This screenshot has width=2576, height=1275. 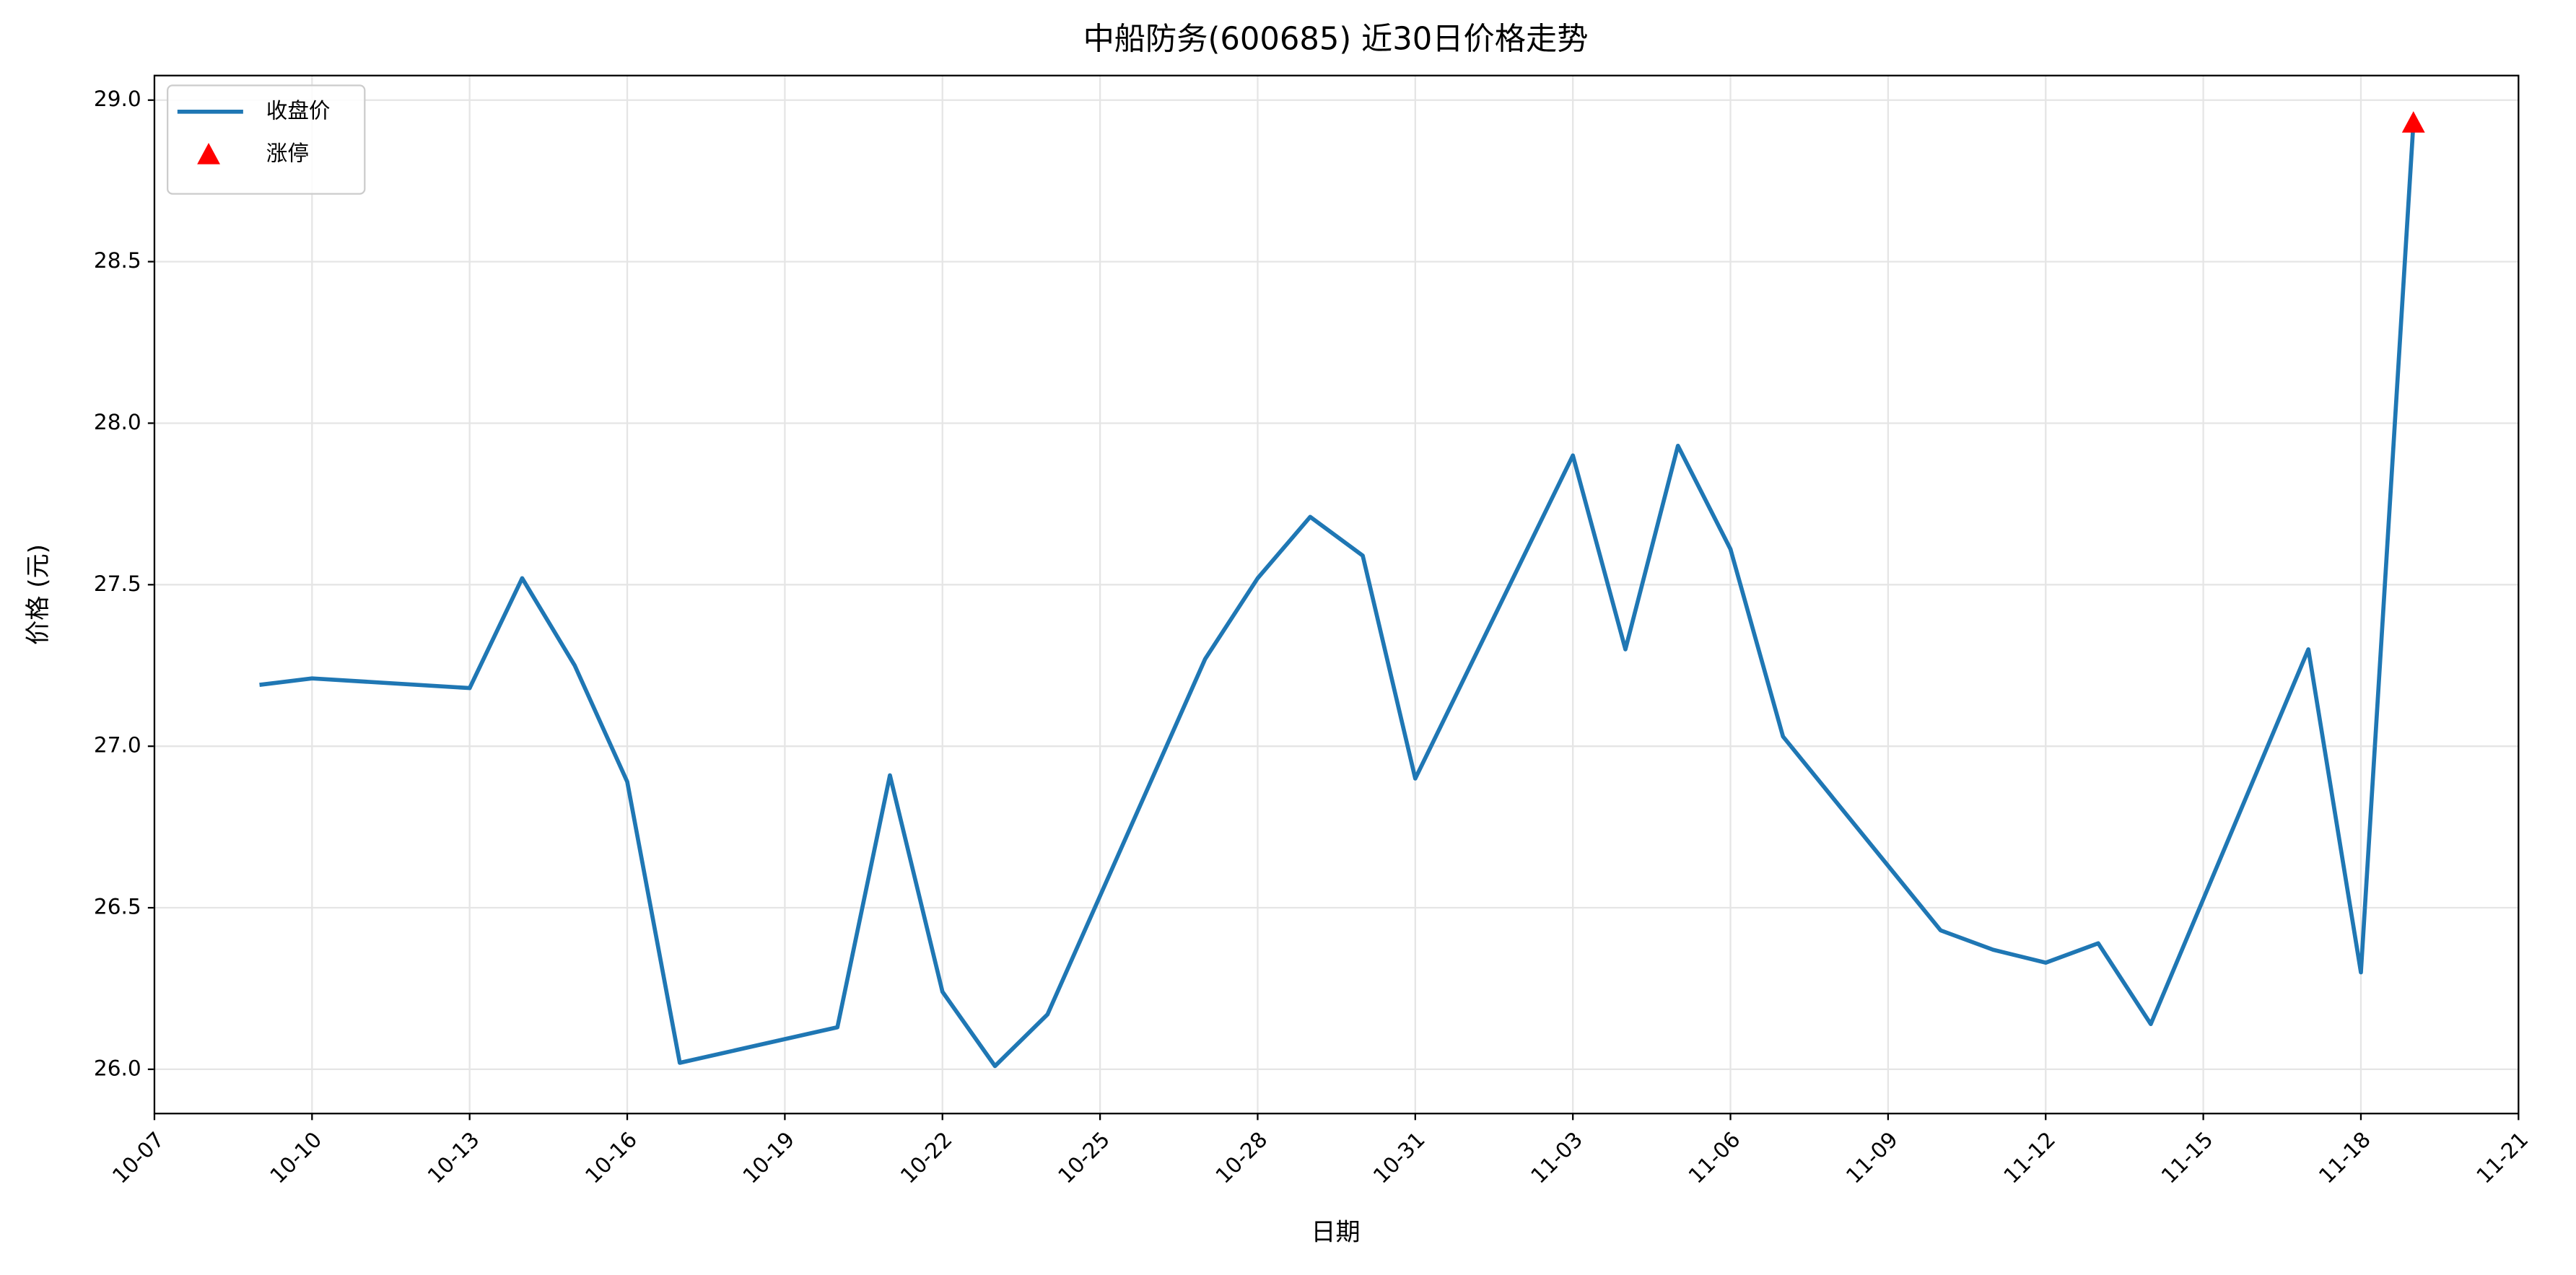 What do you see at coordinates (117, 907) in the screenshot?
I see `y-tick-label: 26.5` at bounding box center [117, 907].